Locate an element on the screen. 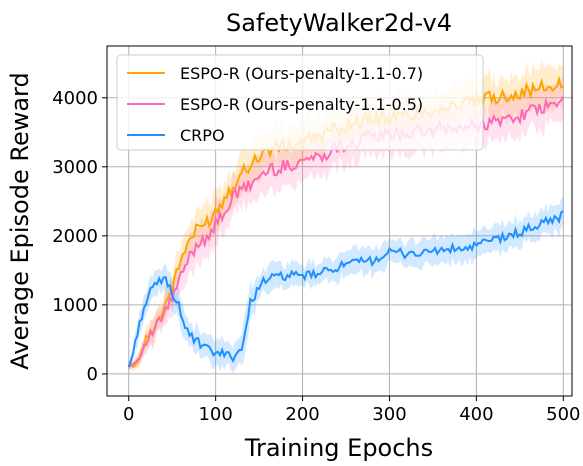 This screenshot has height=466, width=583. legend-label: ESPO-R (Ours-penalty-1.1-0.7) is located at coordinates (301, 73).